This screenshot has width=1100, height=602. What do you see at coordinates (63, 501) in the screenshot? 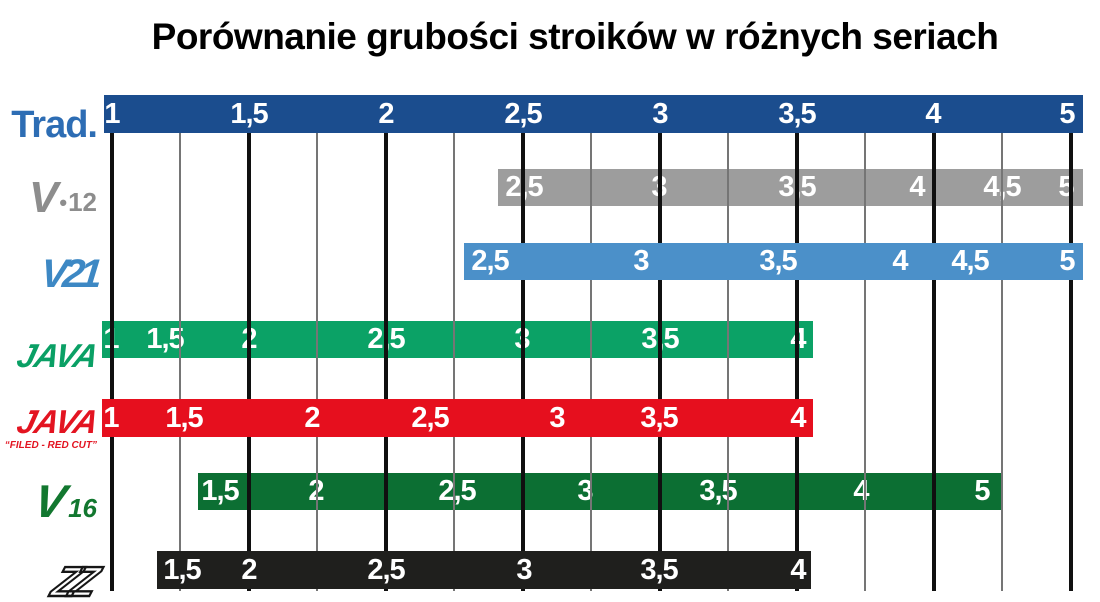
I see `series-logo-v16: V 16` at bounding box center [63, 501].